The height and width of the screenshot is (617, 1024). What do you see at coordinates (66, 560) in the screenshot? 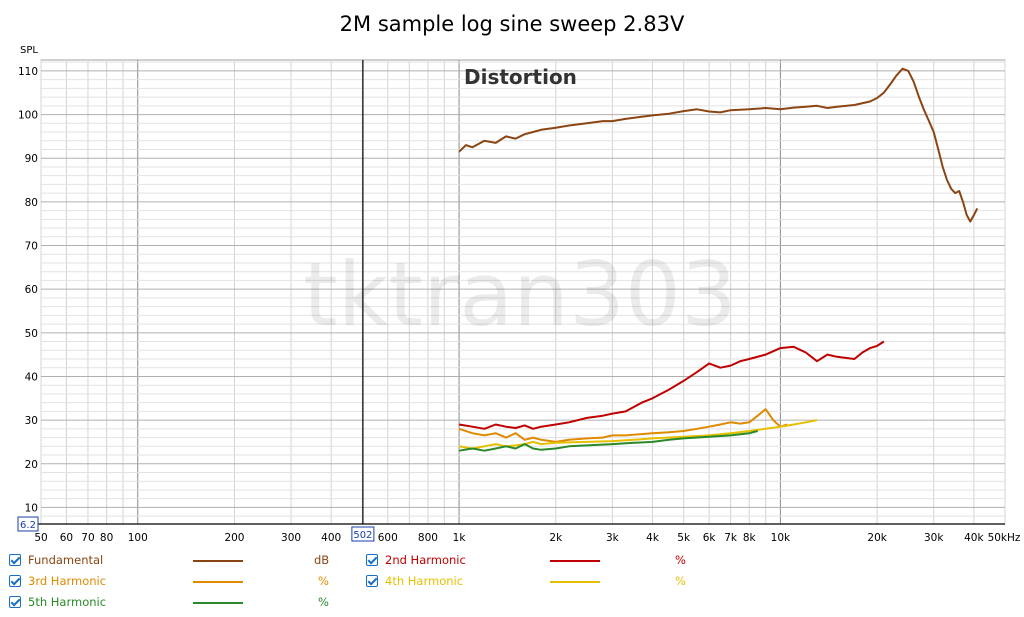
I see `legend-label-fundamental: Fundamental` at bounding box center [66, 560].